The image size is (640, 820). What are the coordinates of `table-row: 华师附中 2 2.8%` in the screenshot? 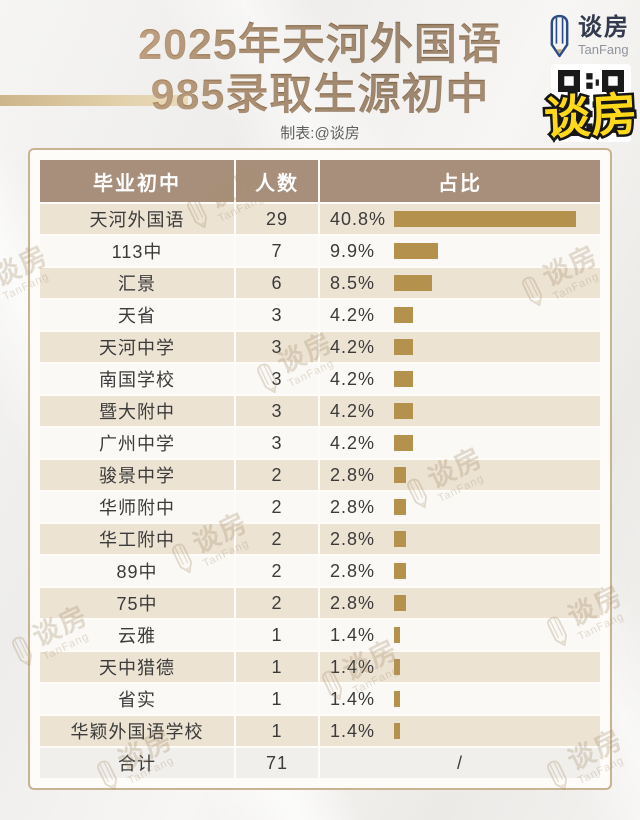 It's located at (320, 507).